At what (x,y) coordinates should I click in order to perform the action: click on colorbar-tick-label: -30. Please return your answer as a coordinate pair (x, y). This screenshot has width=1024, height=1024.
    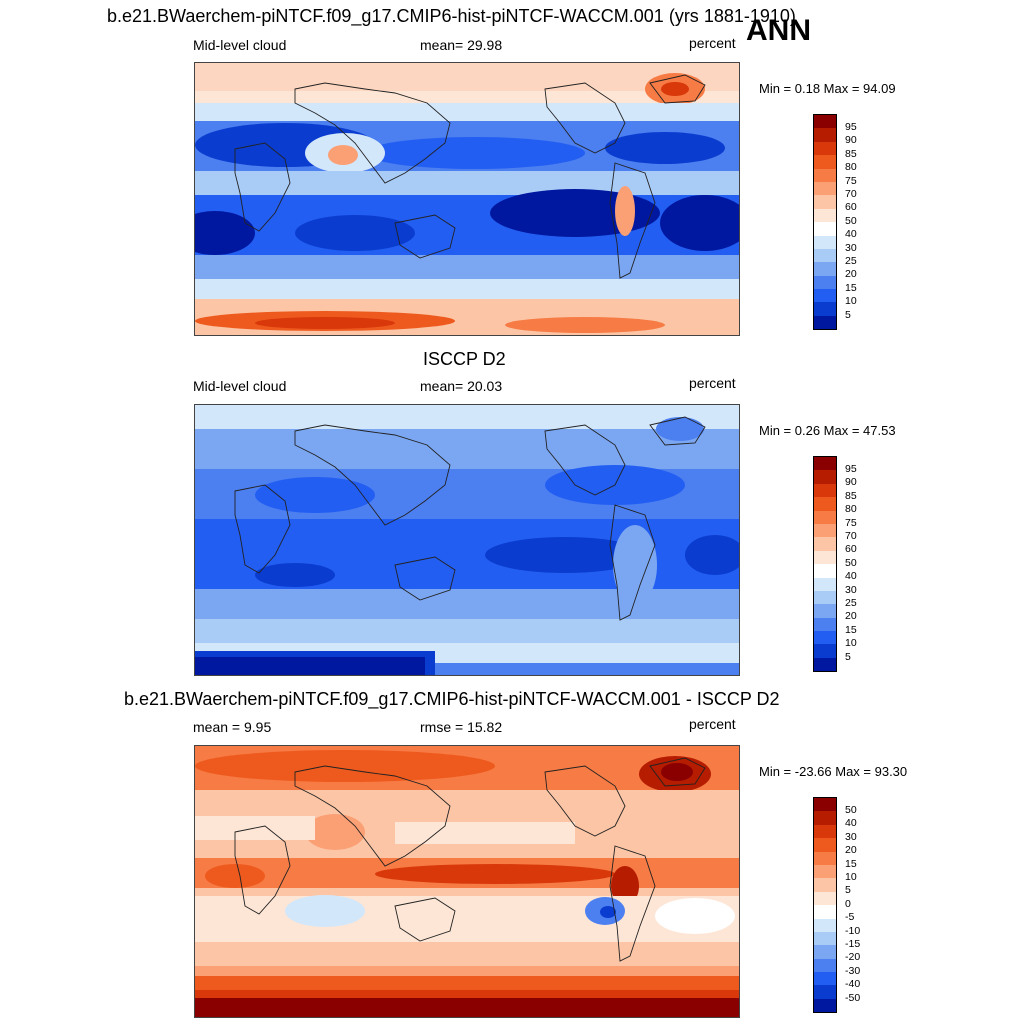
    Looking at the image, I should click on (853, 970).